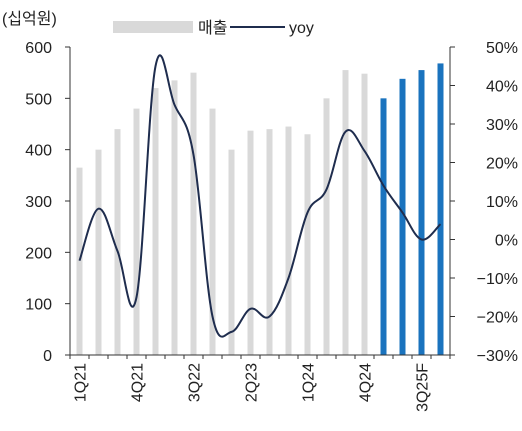  What do you see at coordinates (38, 202) in the screenshot?
I see `left-tick-label-300: 300` at bounding box center [38, 202].